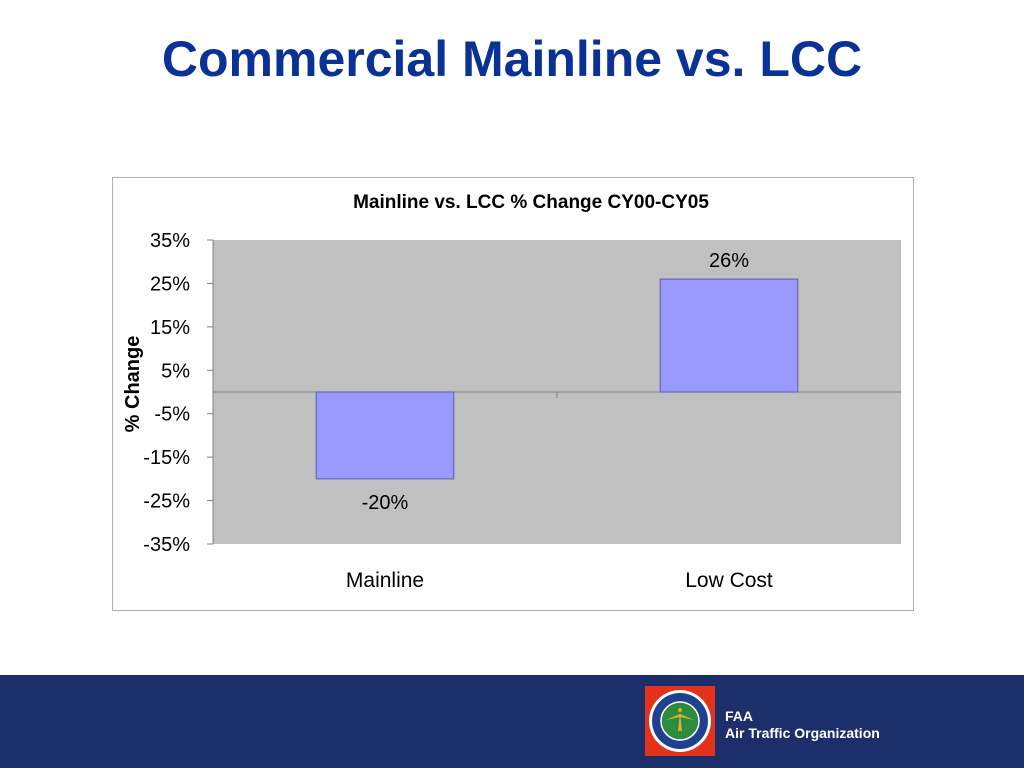  I want to click on chart-title: Mainline vs. LCC % Change CY00-CY05, so click(531, 202).